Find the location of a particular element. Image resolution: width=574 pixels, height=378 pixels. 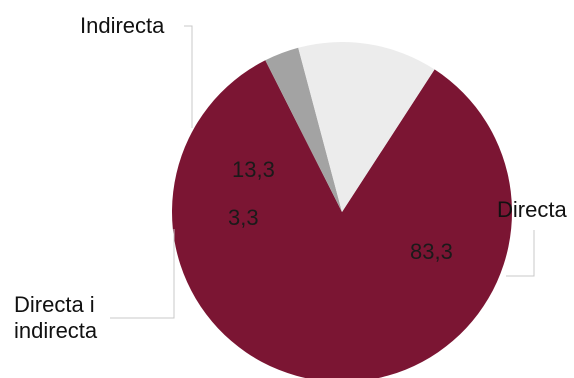

leader-line-directa is located at coordinates (520, 253).